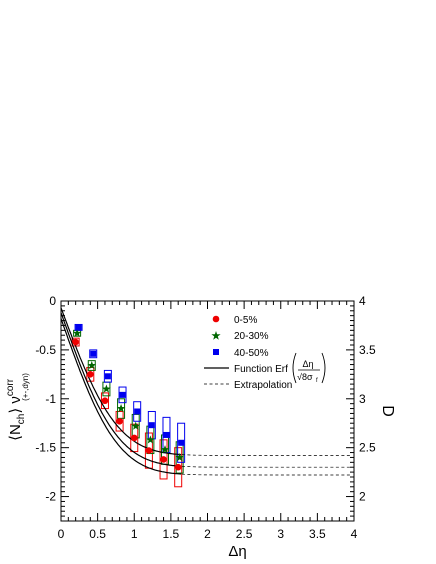 The height and width of the screenshot is (564, 436). What do you see at coordinates (294, 368) in the screenshot?
I see `legend-bracket-left` at bounding box center [294, 368].